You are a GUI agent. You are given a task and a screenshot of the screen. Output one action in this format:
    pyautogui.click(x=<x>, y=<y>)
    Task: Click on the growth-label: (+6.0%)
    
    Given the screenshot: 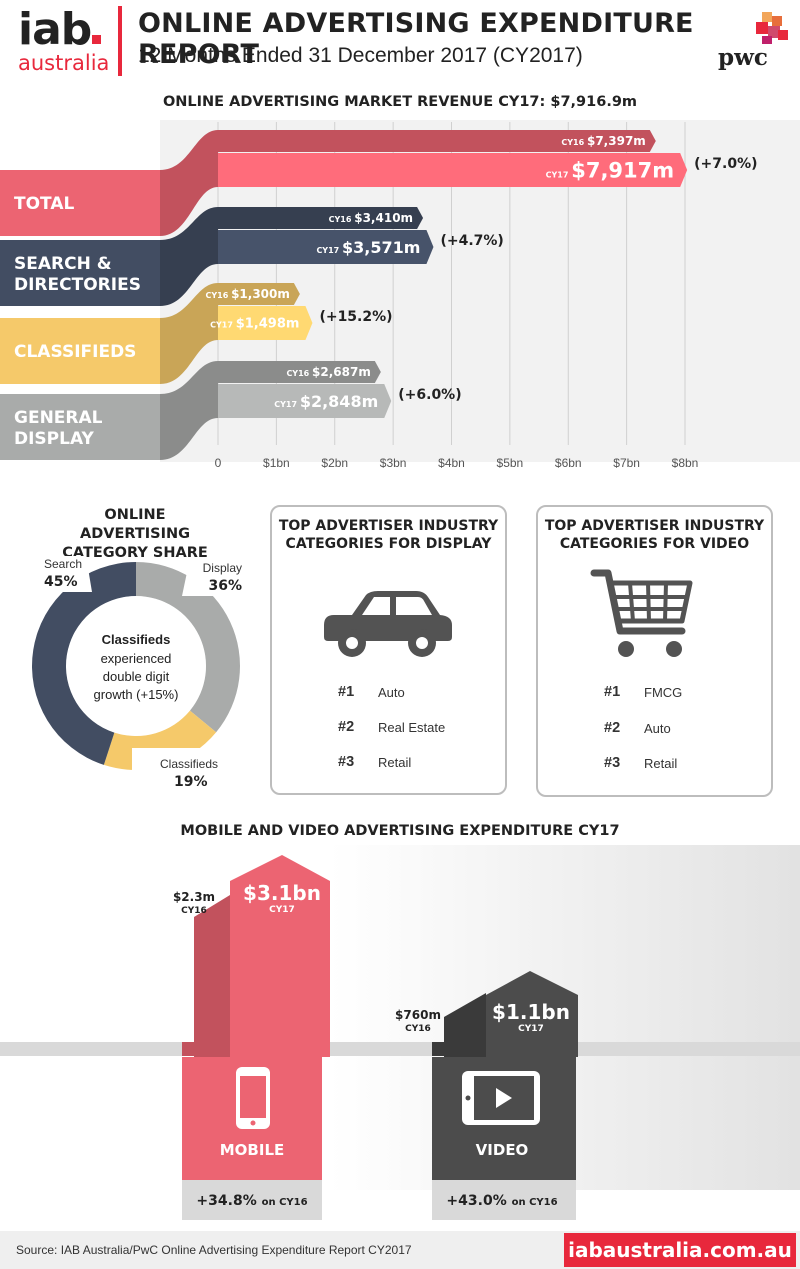 What is the action you would take?
    pyautogui.click(x=429, y=395)
    